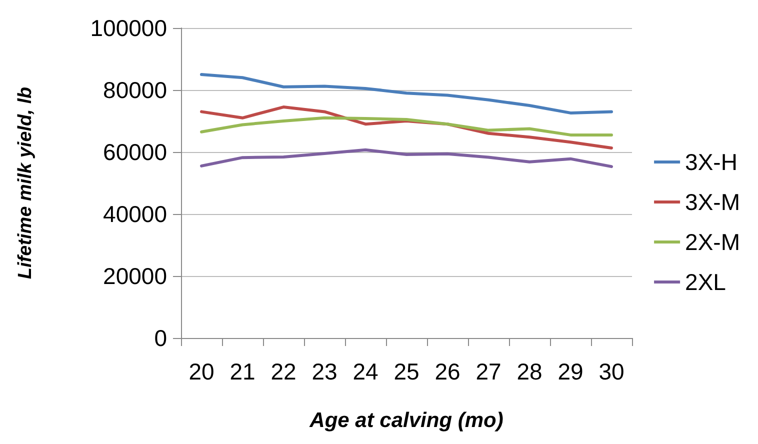 The width and height of the screenshot is (758, 444). Describe the element at coordinates (325, 371) in the screenshot. I see `x-tick-label: 23` at that location.